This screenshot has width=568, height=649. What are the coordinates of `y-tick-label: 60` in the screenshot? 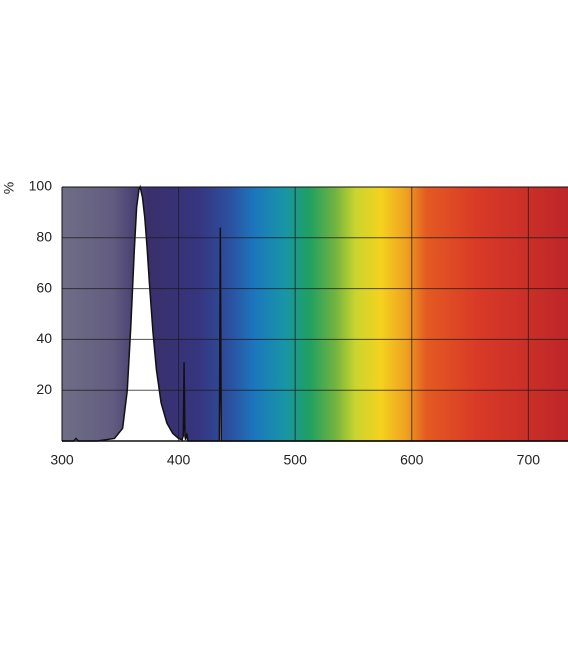 It's located at (44, 287).